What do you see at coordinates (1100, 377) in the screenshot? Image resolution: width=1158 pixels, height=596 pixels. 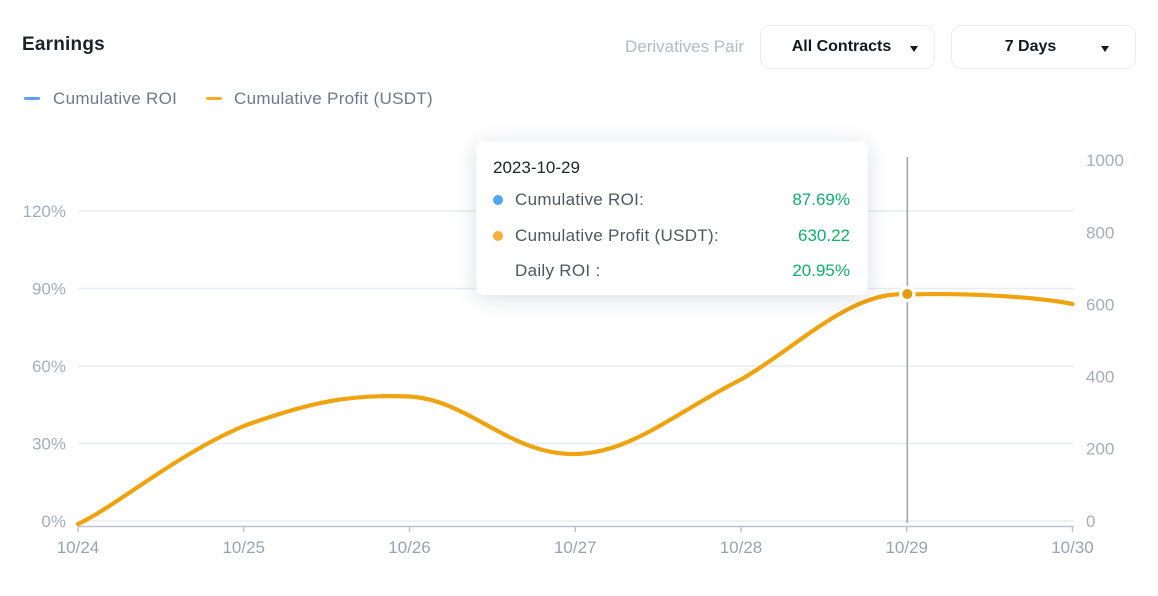 I see `svg-text: 400` at bounding box center [1100, 377].